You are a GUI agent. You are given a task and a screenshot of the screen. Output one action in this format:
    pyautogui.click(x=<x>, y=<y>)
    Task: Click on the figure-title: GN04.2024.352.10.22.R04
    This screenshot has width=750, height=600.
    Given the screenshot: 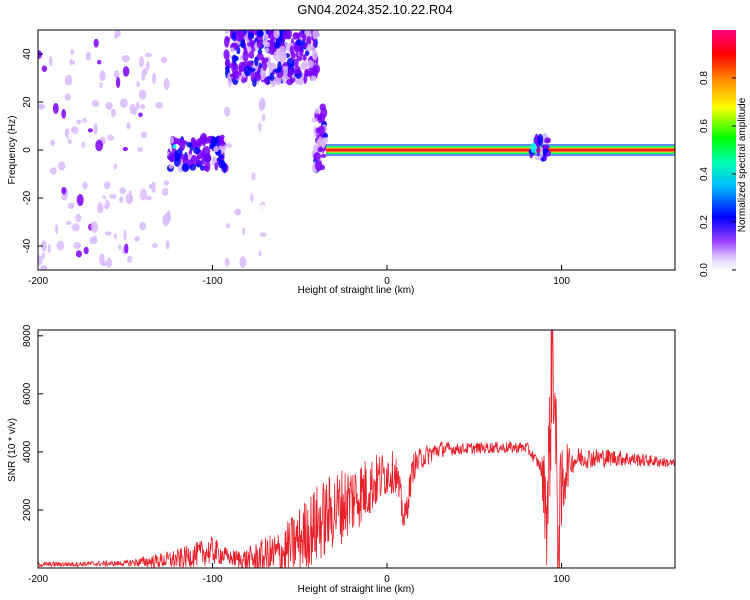 What is the action you would take?
    pyautogui.click(x=375, y=9)
    